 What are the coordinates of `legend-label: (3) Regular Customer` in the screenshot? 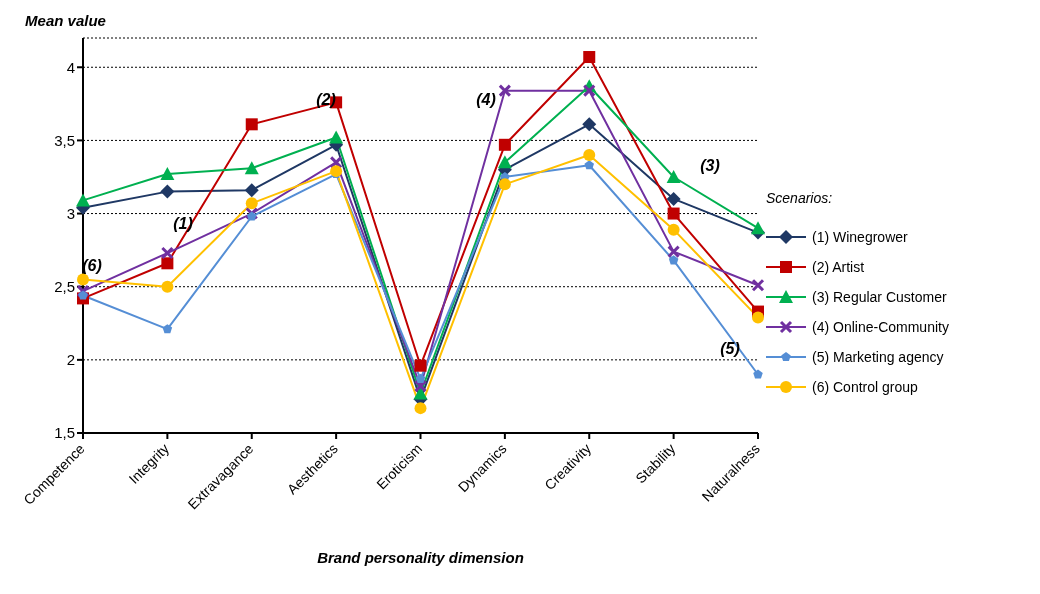 It's located at (879, 296).